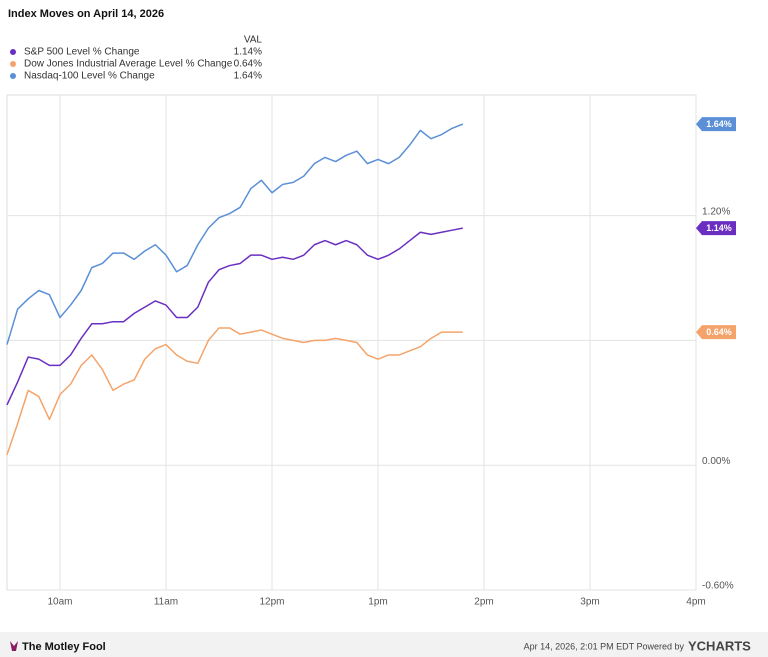  What do you see at coordinates (483, 602) in the screenshot?
I see `x-tick-label: 2pm` at bounding box center [483, 602].